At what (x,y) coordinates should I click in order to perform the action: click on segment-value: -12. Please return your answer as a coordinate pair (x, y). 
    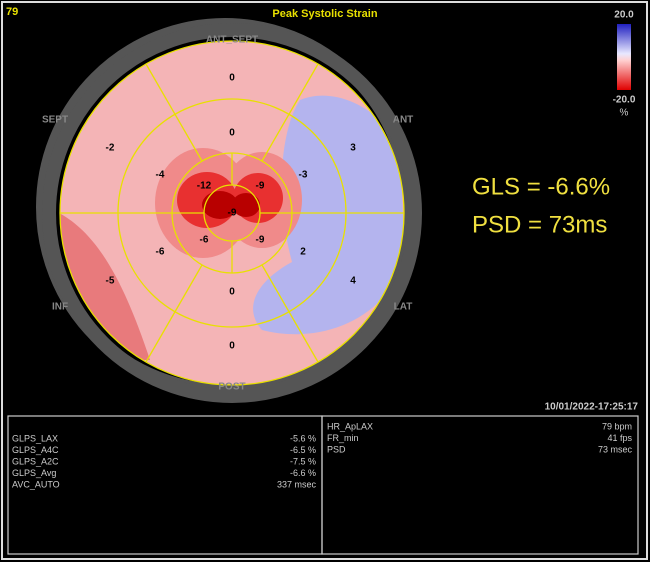
    Looking at the image, I should click on (204, 186).